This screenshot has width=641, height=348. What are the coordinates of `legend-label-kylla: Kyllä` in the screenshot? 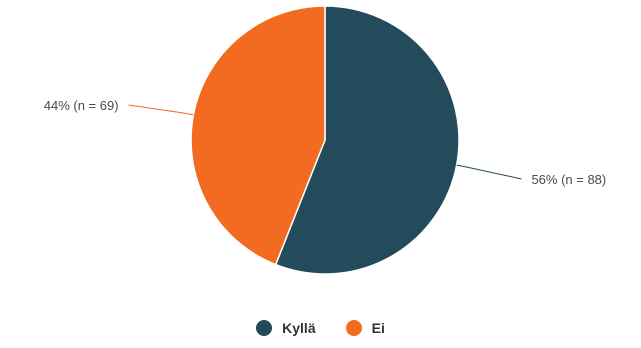 It's located at (299, 328).